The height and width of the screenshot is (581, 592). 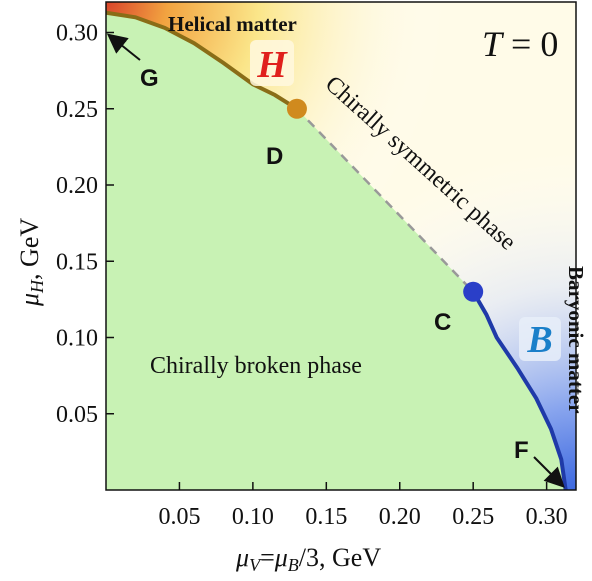 What do you see at coordinates (77, 110) in the screenshot?
I see `y-tick-label: 0.25` at bounding box center [77, 110].